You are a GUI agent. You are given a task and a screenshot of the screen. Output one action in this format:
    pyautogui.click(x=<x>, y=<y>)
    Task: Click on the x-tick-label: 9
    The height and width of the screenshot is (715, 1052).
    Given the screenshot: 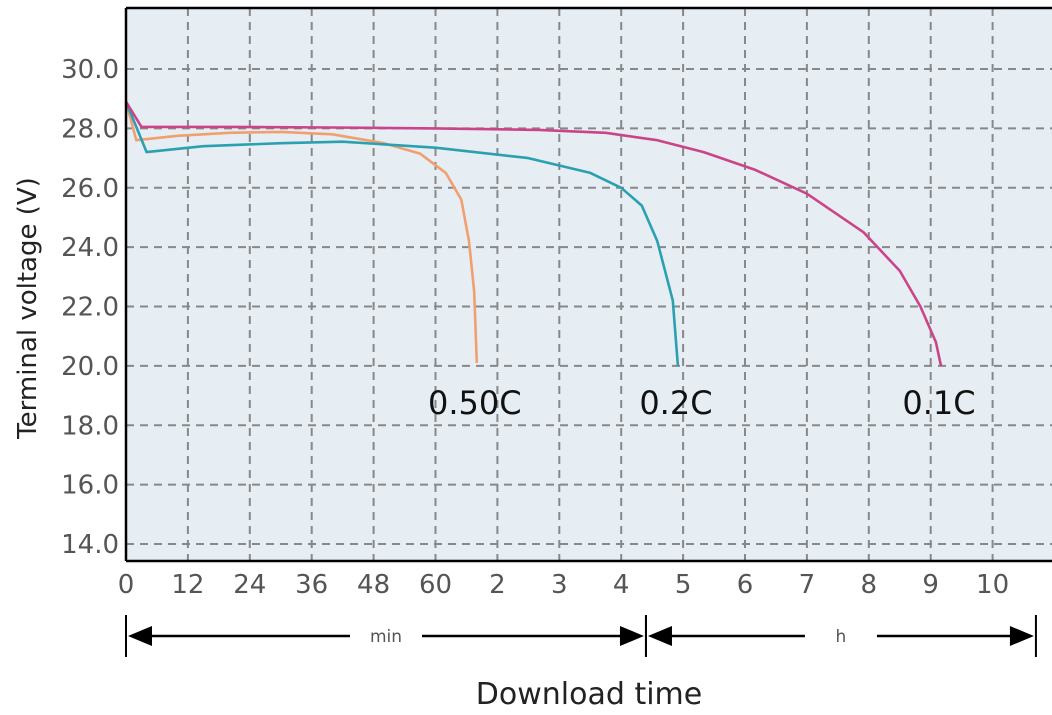 What is the action you would take?
    pyautogui.click(x=930, y=585)
    